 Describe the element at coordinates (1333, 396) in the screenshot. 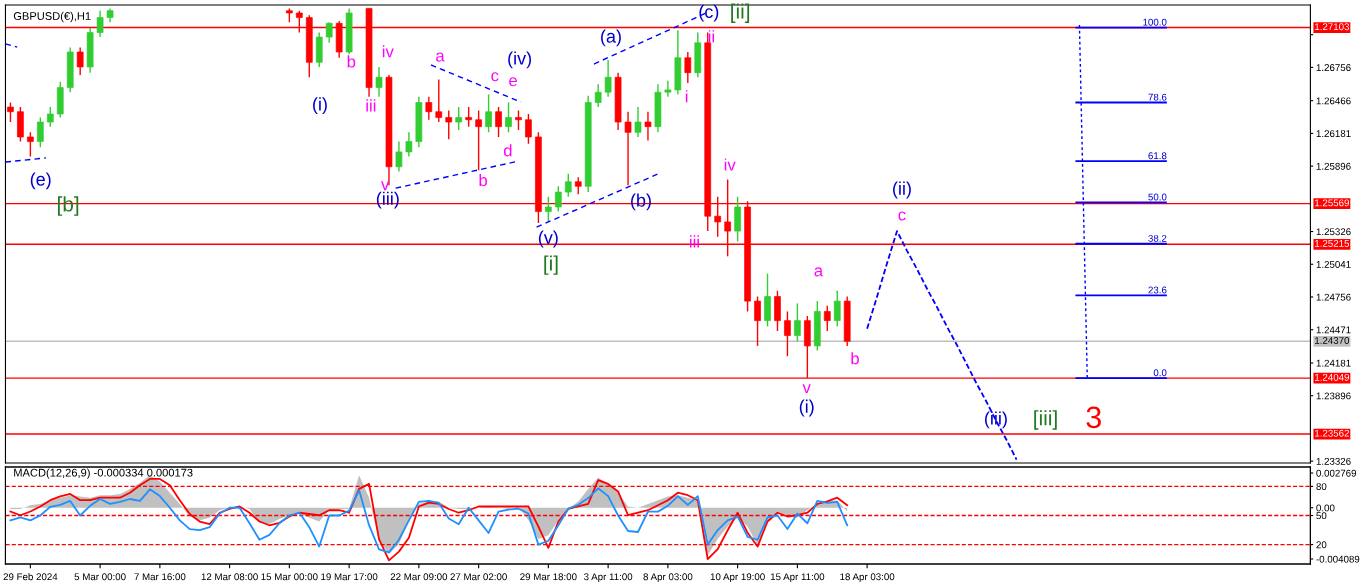

I see `y-tick-label: 1.23896` at that location.